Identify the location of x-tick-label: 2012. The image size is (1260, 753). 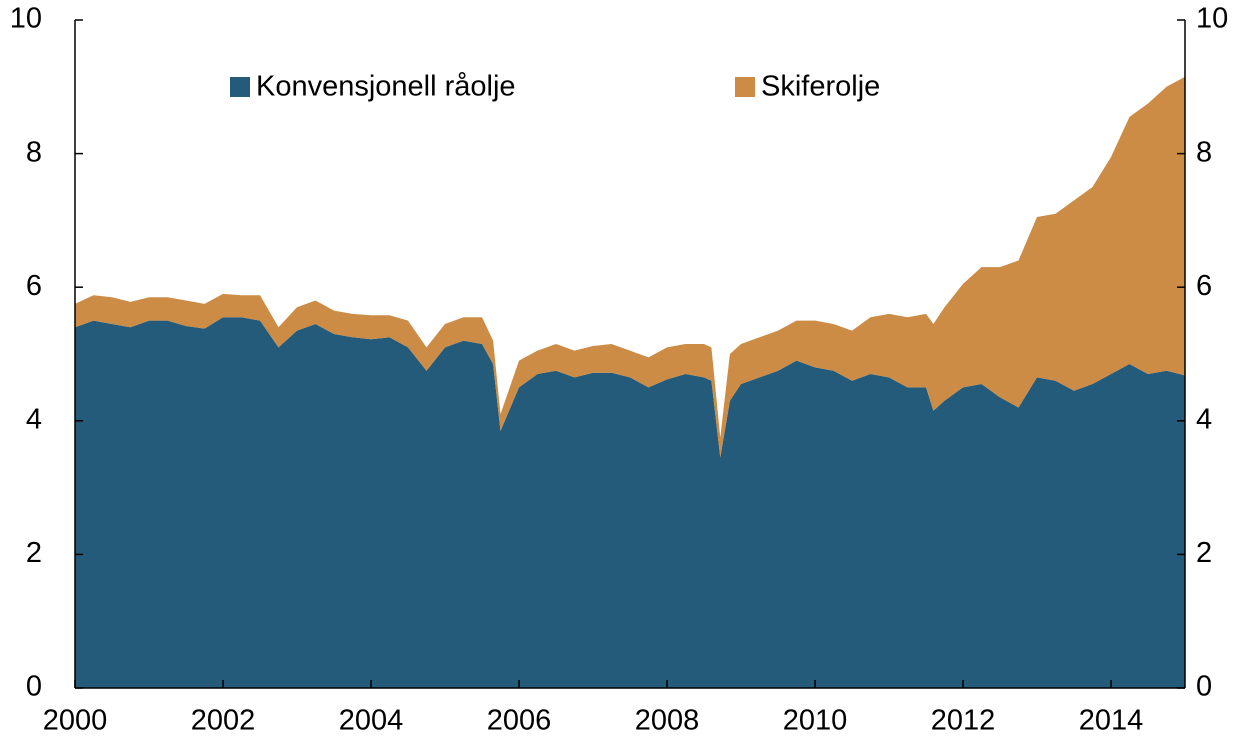
(963, 721).